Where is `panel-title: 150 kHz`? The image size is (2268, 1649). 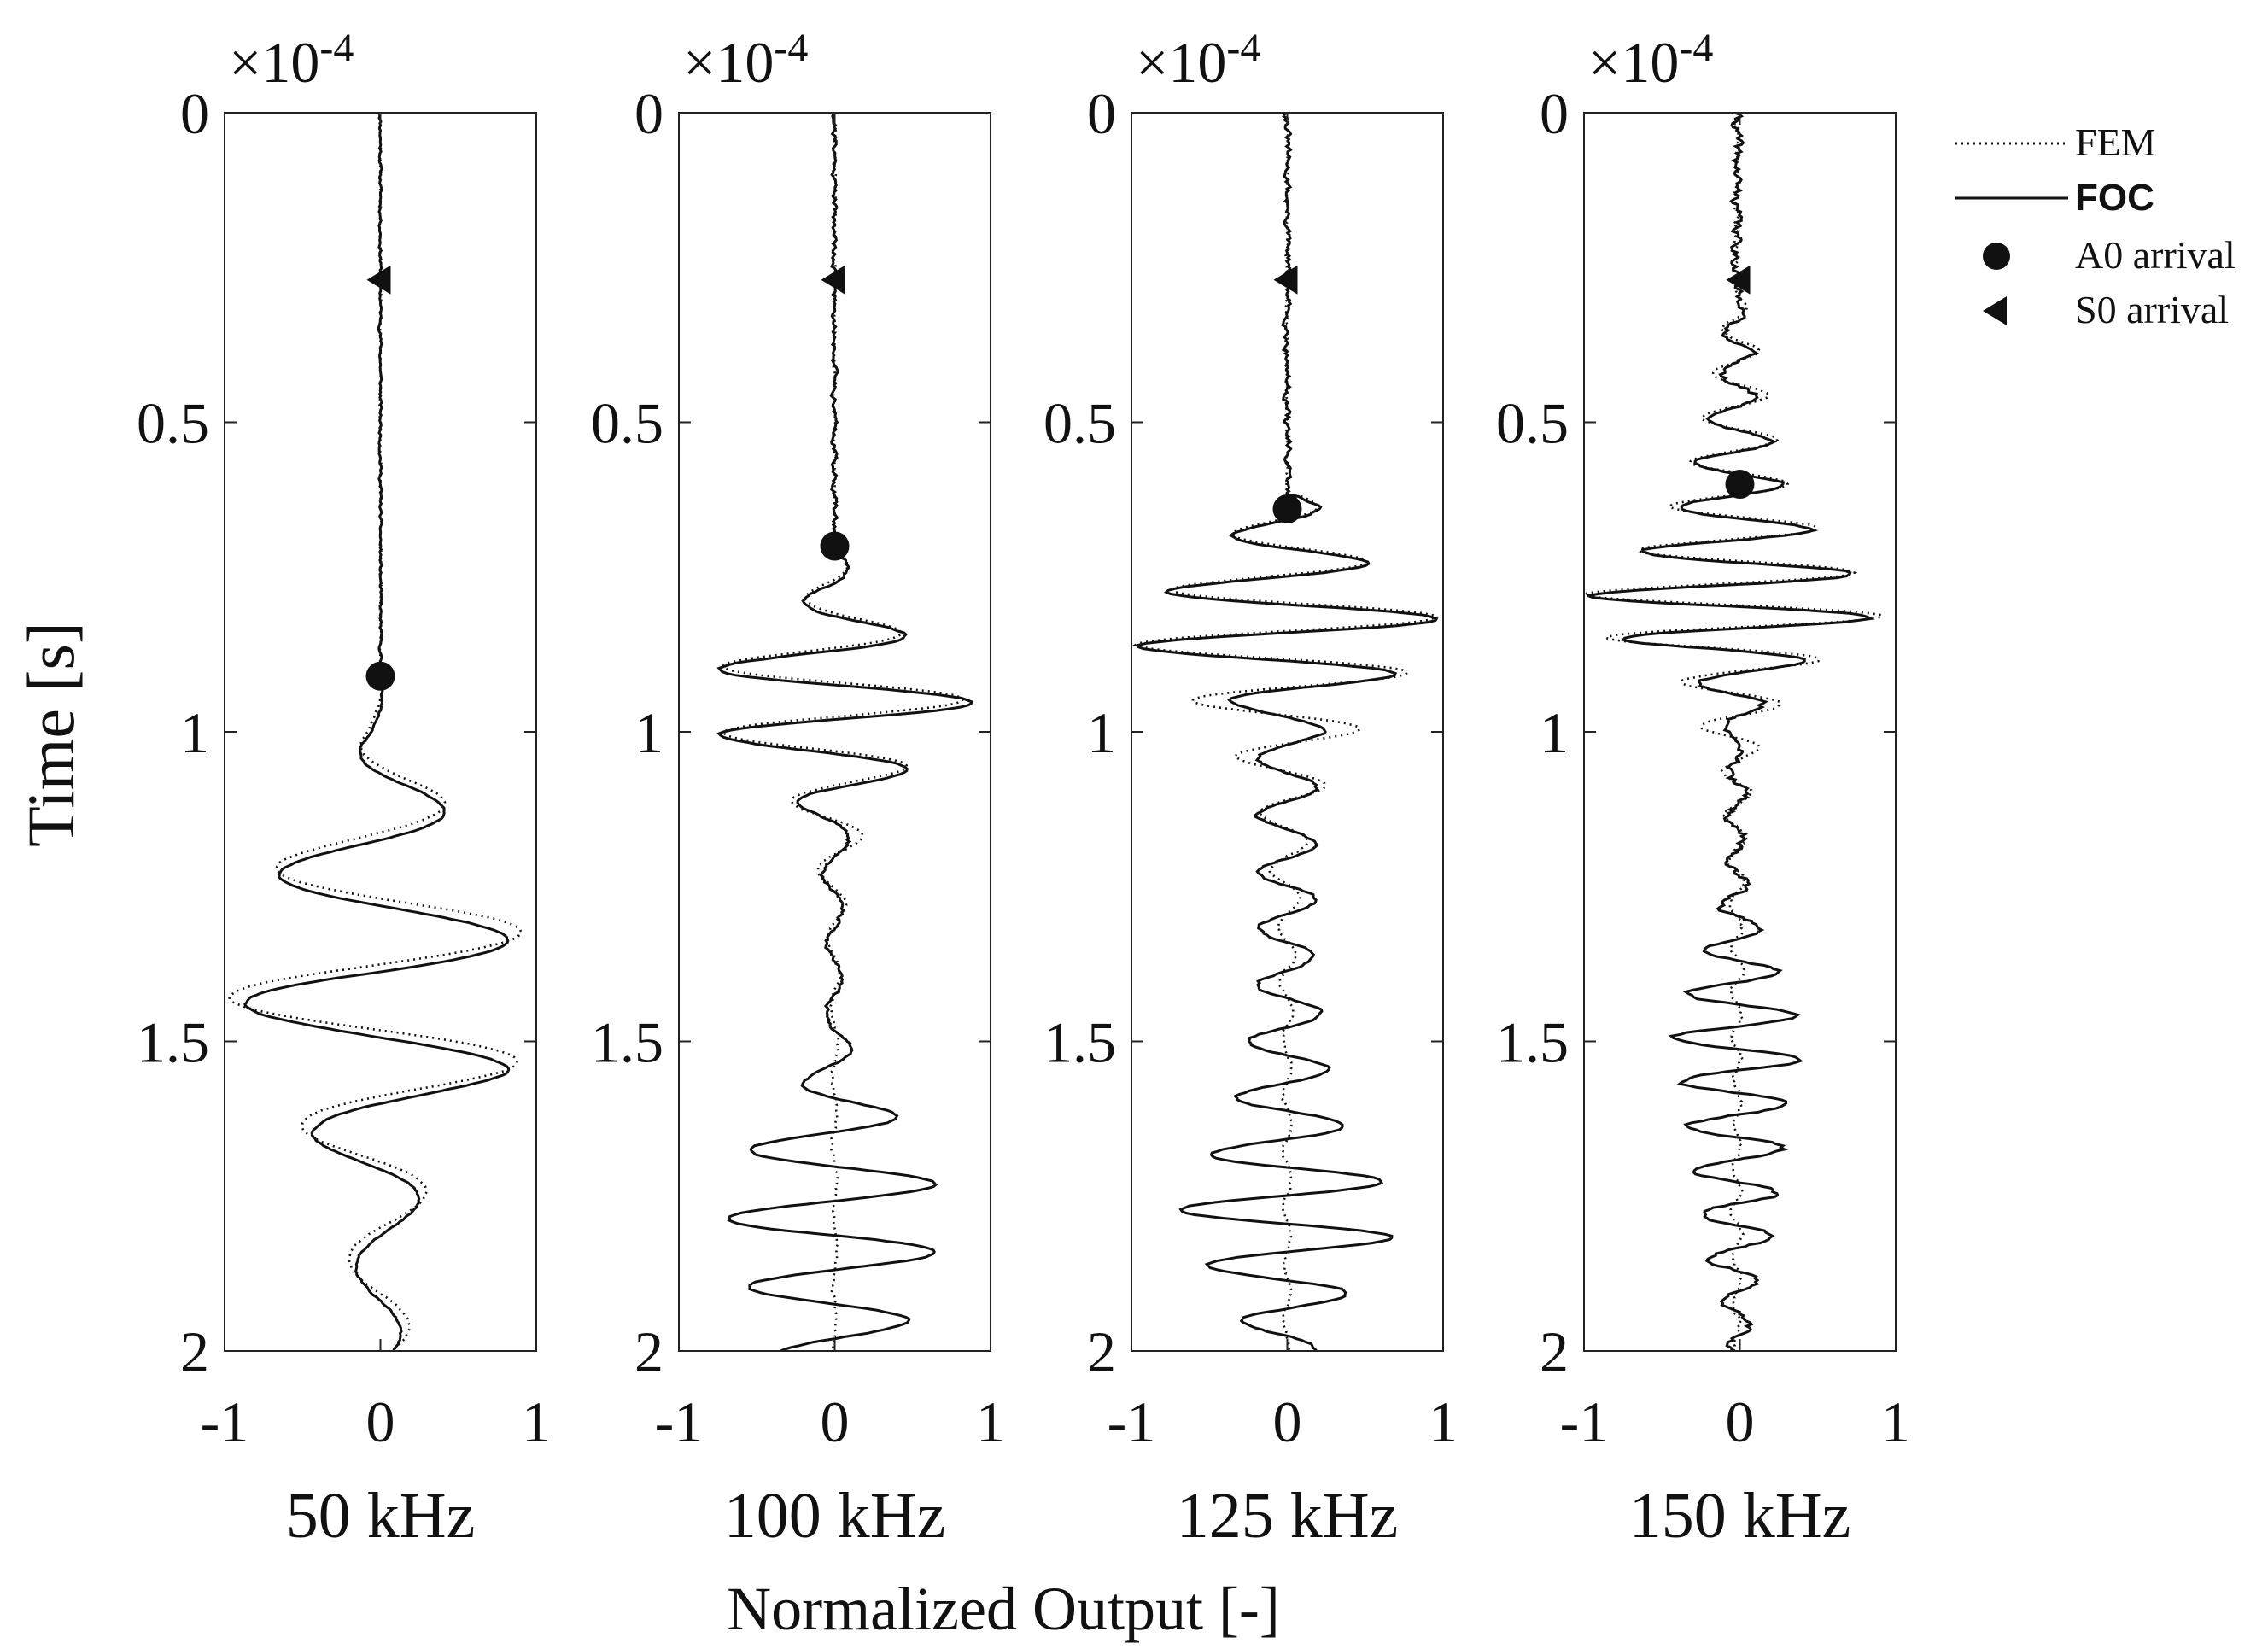 panel-title: 150 kHz is located at coordinates (1740, 1516).